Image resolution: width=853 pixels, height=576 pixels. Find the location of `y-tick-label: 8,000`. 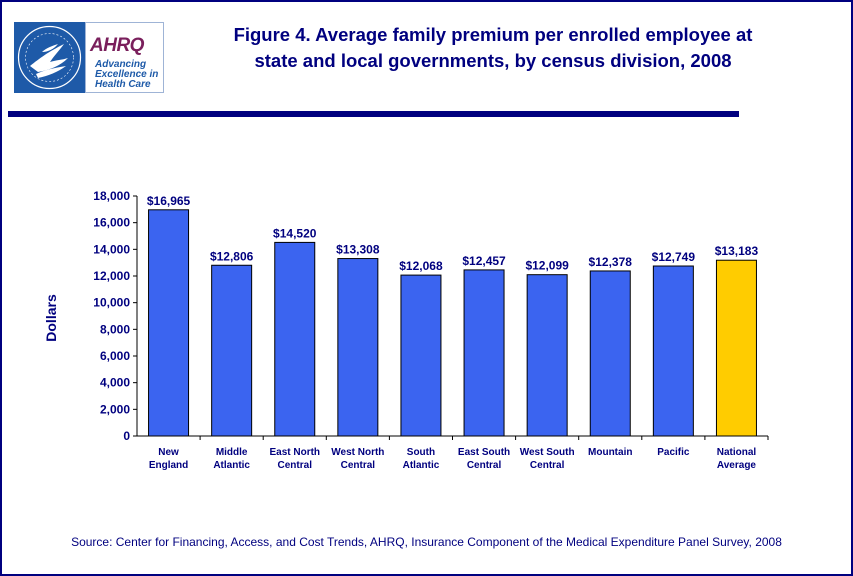

y-tick-label: 8,000 is located at coordinates (115, 329).